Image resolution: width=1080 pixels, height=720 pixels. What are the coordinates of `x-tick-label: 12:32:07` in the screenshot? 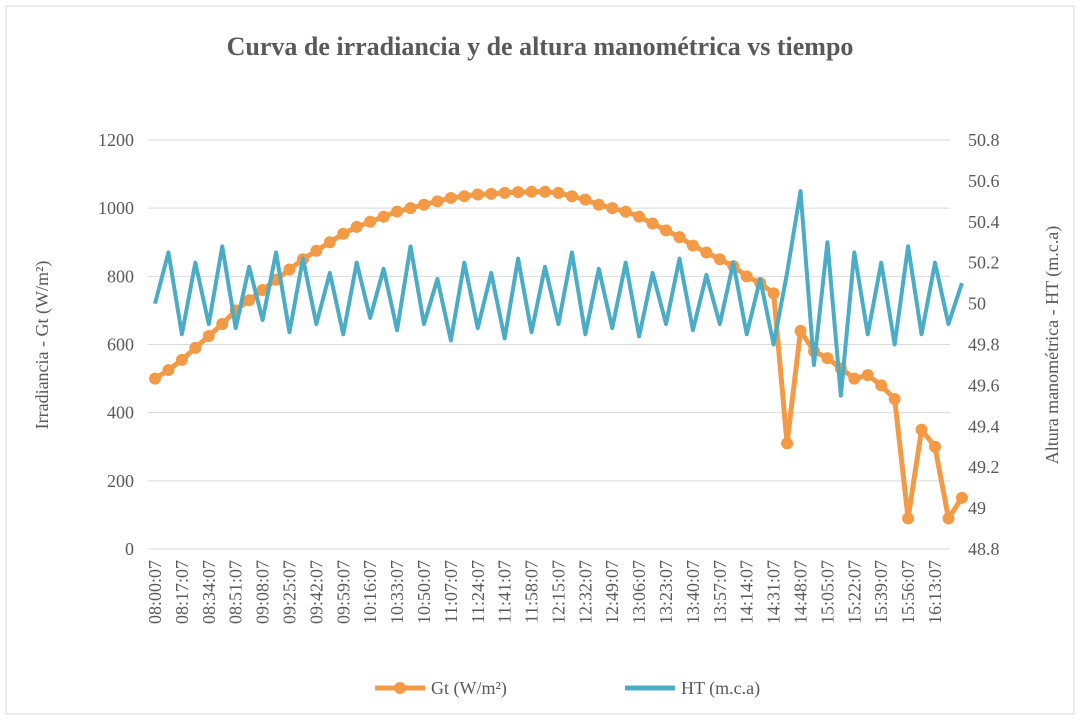 It's located at (585, 592).